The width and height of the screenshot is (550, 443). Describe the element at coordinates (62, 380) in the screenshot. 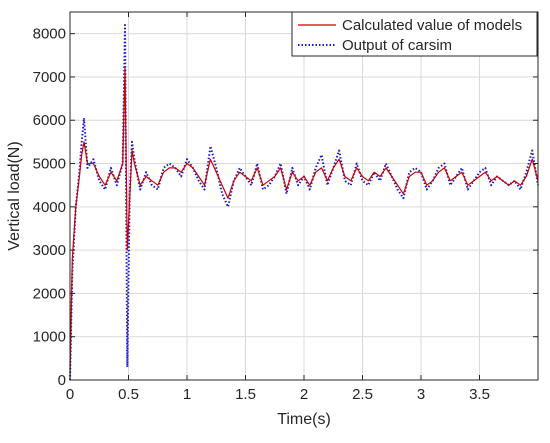

I see `y-tick-label: 0` at that location.